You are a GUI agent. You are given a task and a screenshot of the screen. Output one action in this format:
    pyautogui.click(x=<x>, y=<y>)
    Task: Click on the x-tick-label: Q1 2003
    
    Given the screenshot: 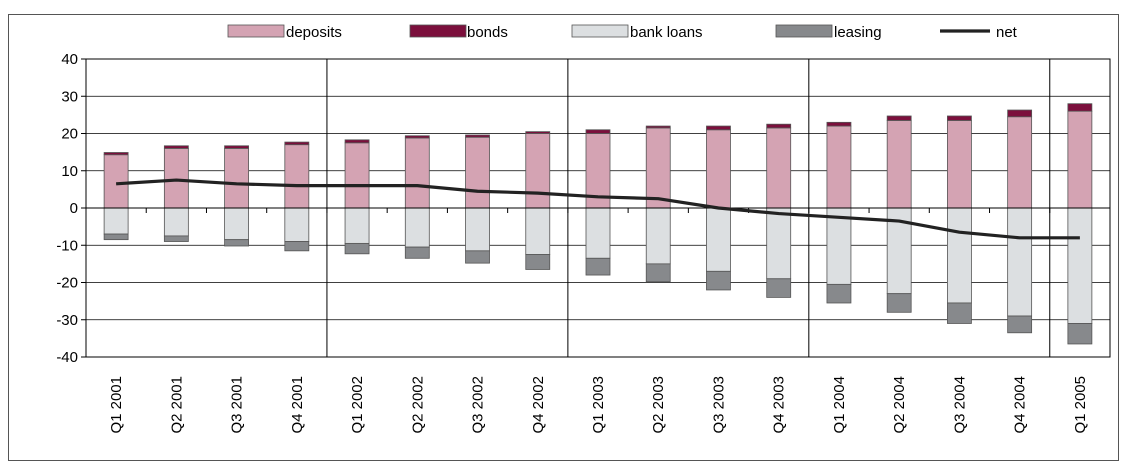 What is the action you would take?
    pyautogui.click(x=598, y=405)
    